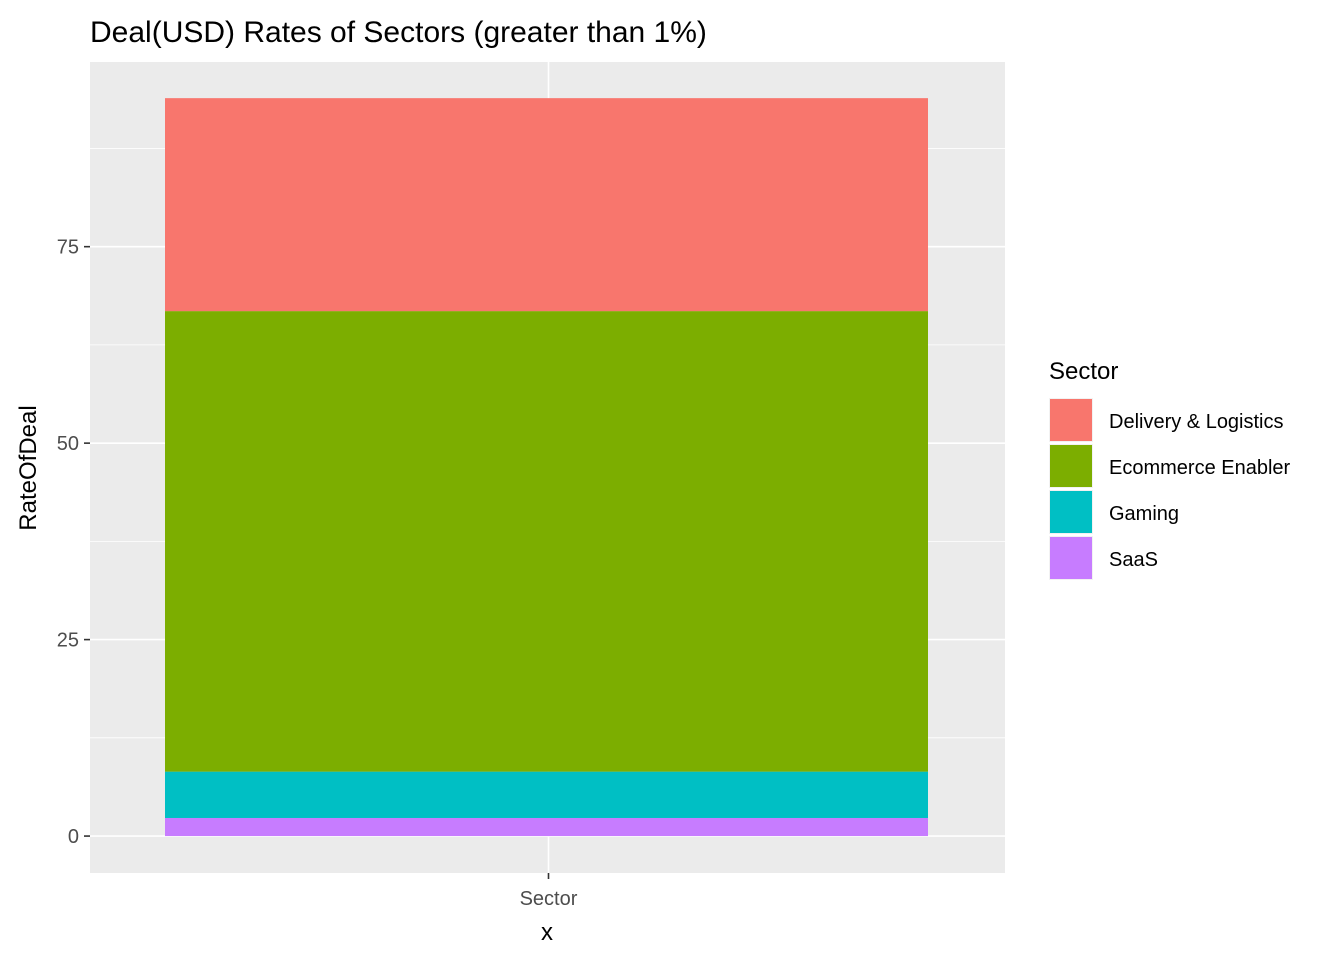  Describe the element at coordinates (546, 827) in the screenshot. I see `bar-segment-saas` at that location.